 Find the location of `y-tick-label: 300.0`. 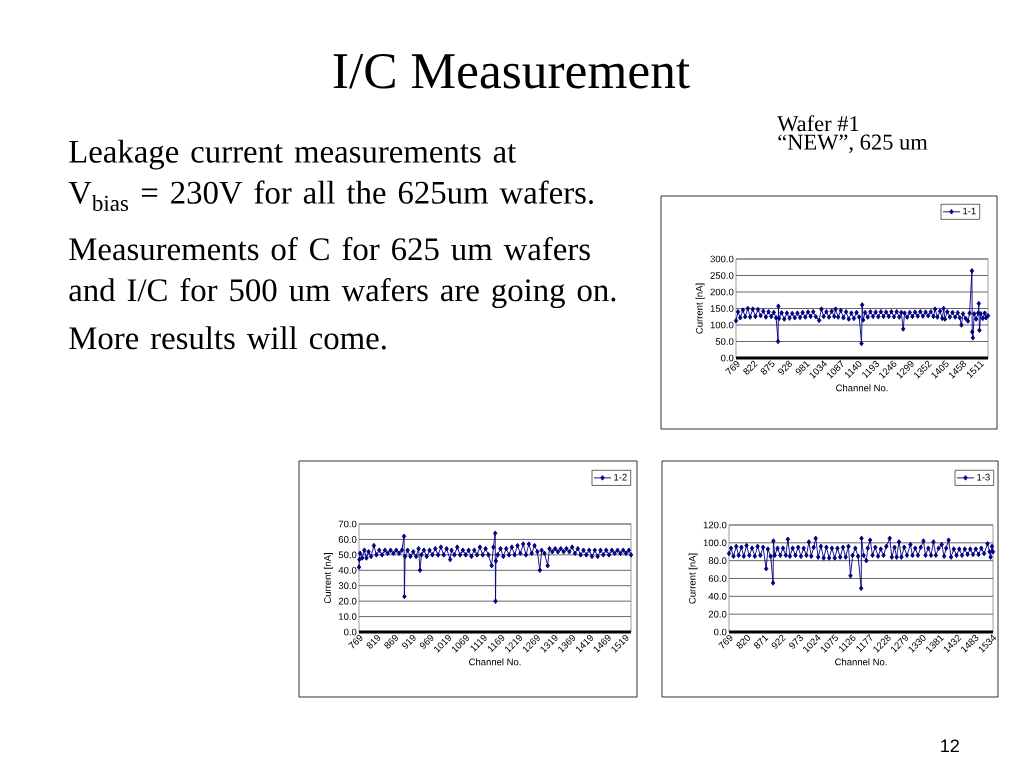

y-tick-label: 300.0 is located at coordinates (722, 259).